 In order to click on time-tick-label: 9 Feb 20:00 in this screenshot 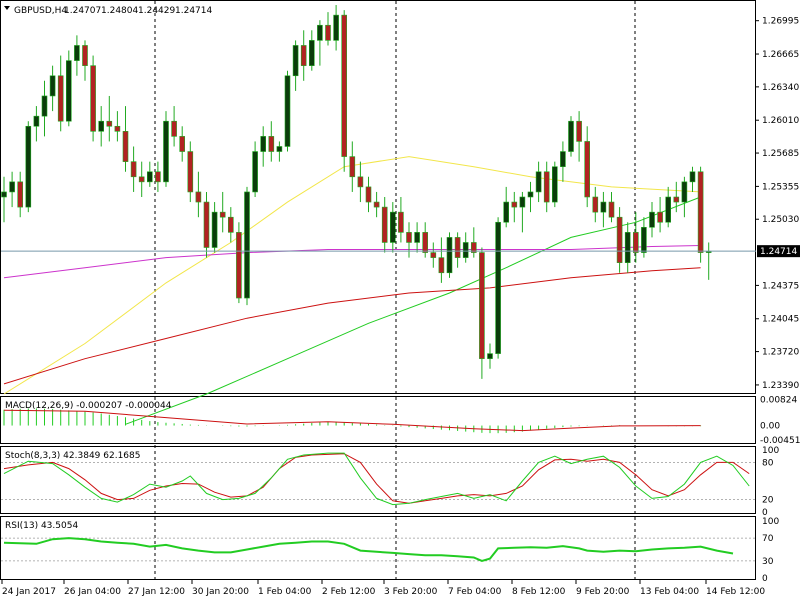, I will do `click(603, 592)`.